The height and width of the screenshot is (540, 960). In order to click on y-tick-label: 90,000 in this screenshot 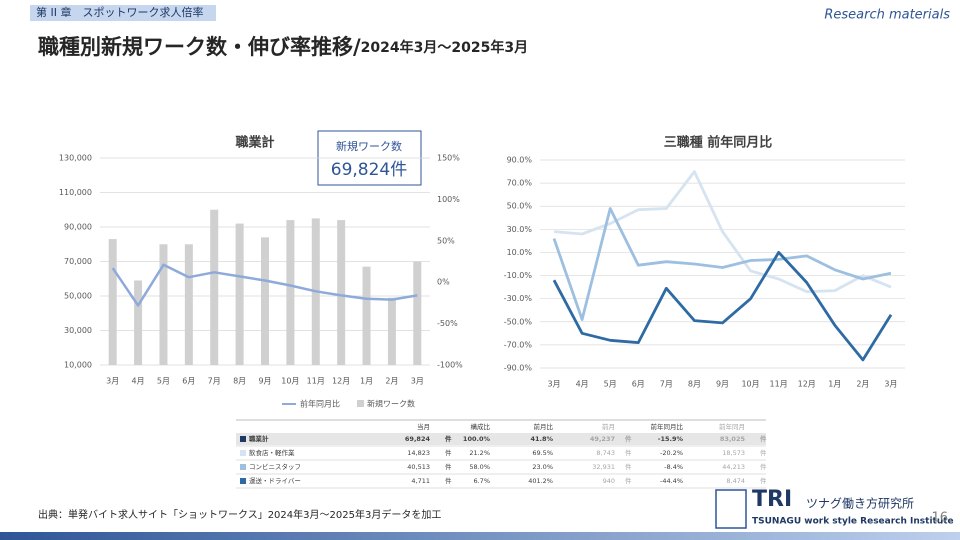, I will do `click(78, 227)`.